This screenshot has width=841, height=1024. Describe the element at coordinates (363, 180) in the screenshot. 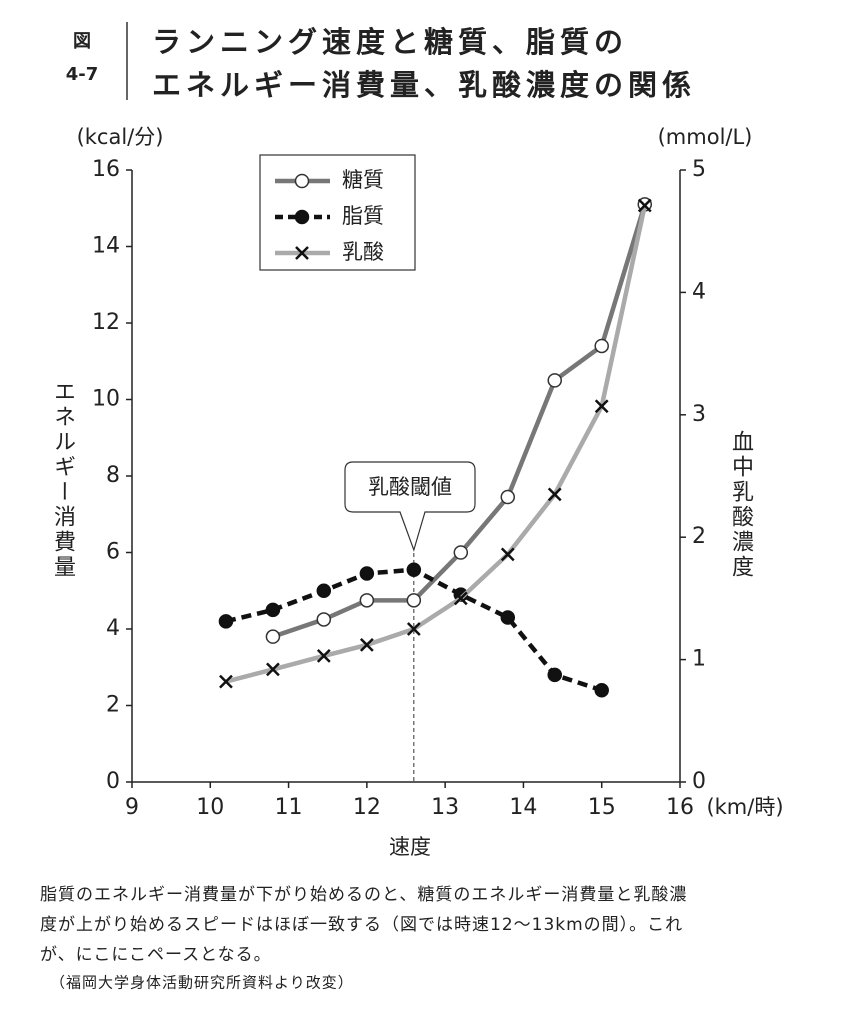

I see `legend-label: 糖質` at that location.